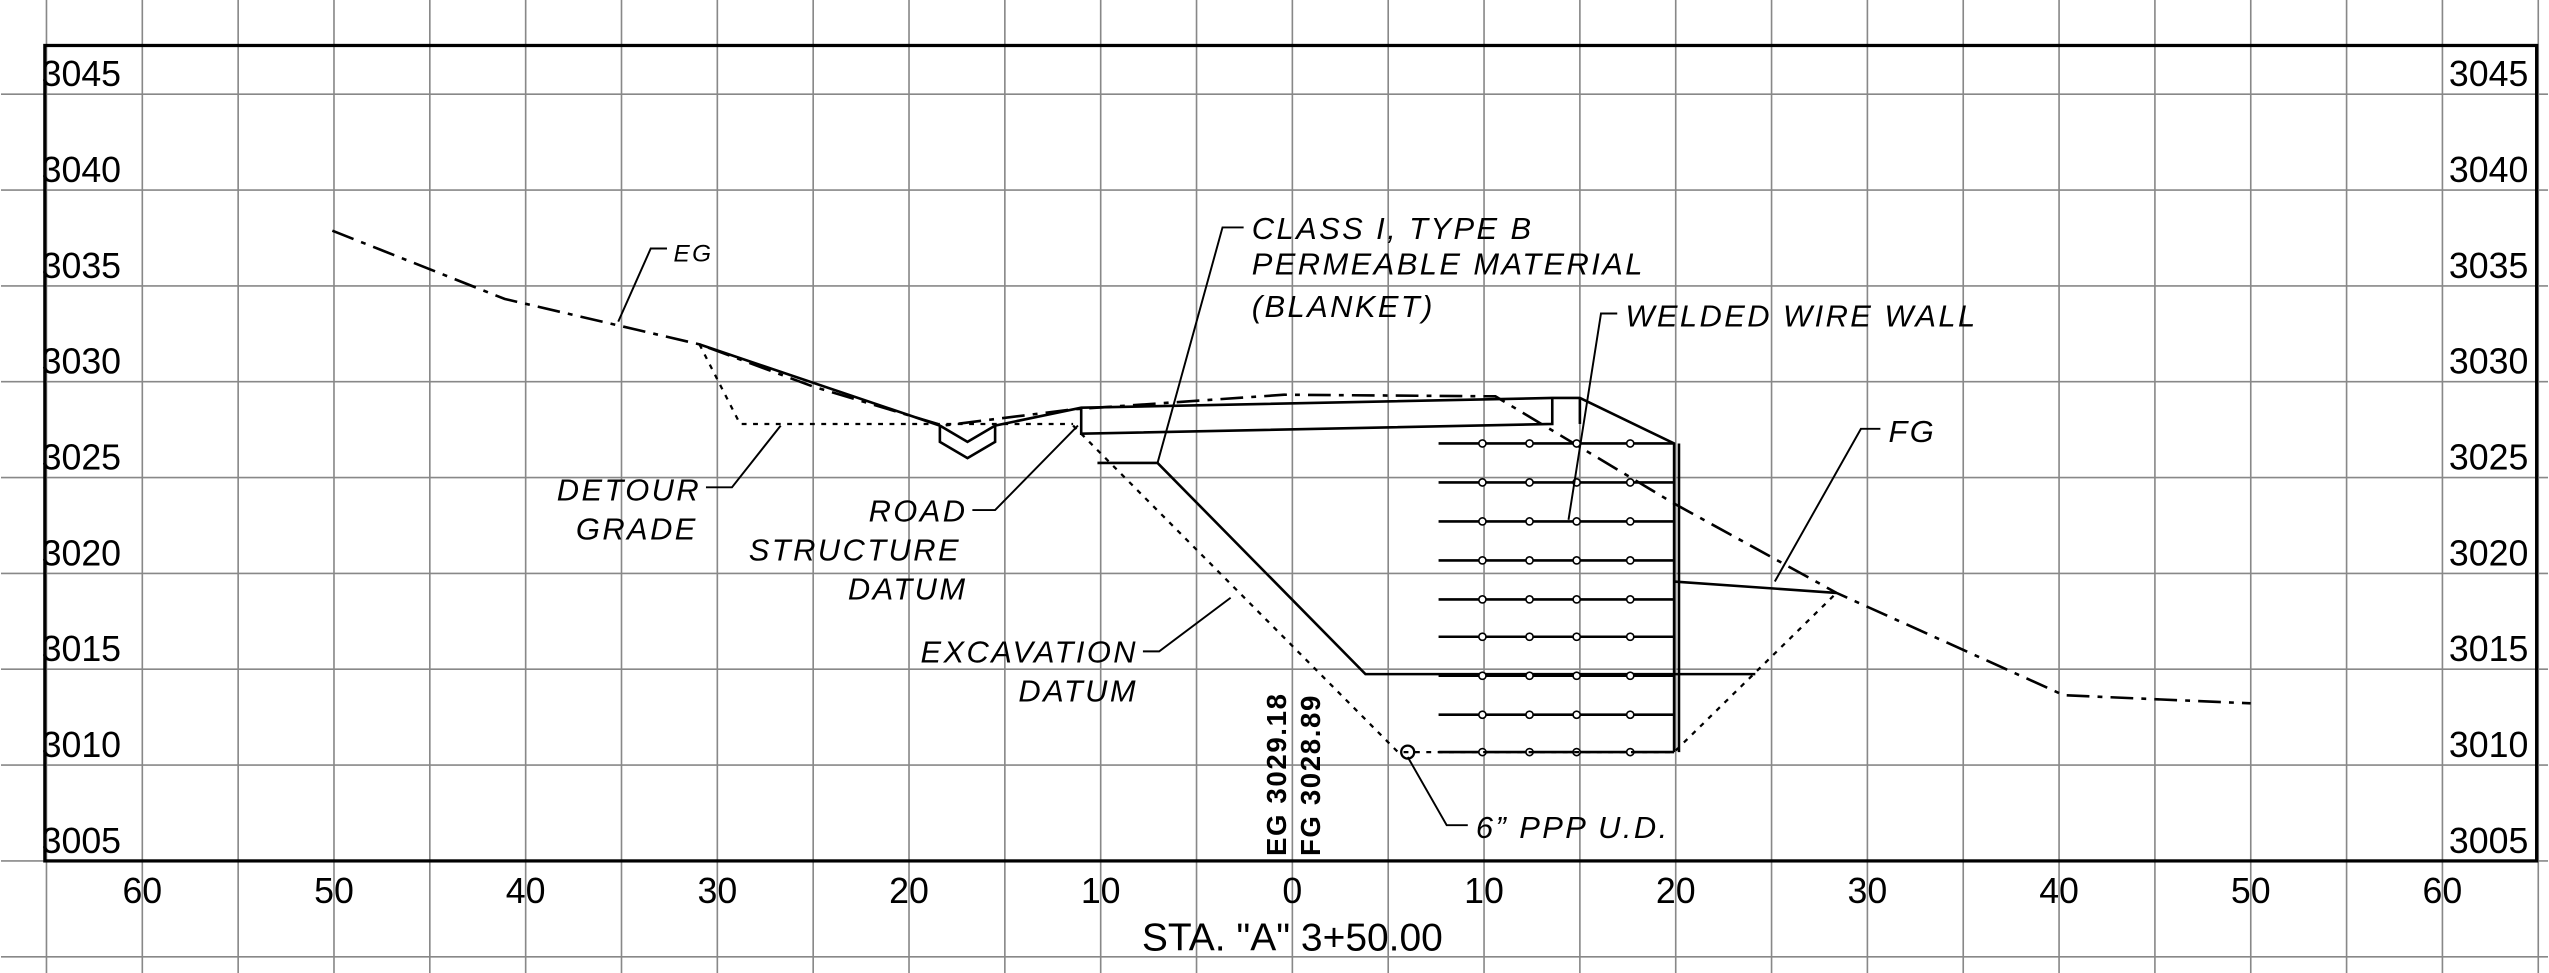 This screenshot has width=2549, height=973. I want to click on note: 6” PPP U.D., so click(1573, 827).